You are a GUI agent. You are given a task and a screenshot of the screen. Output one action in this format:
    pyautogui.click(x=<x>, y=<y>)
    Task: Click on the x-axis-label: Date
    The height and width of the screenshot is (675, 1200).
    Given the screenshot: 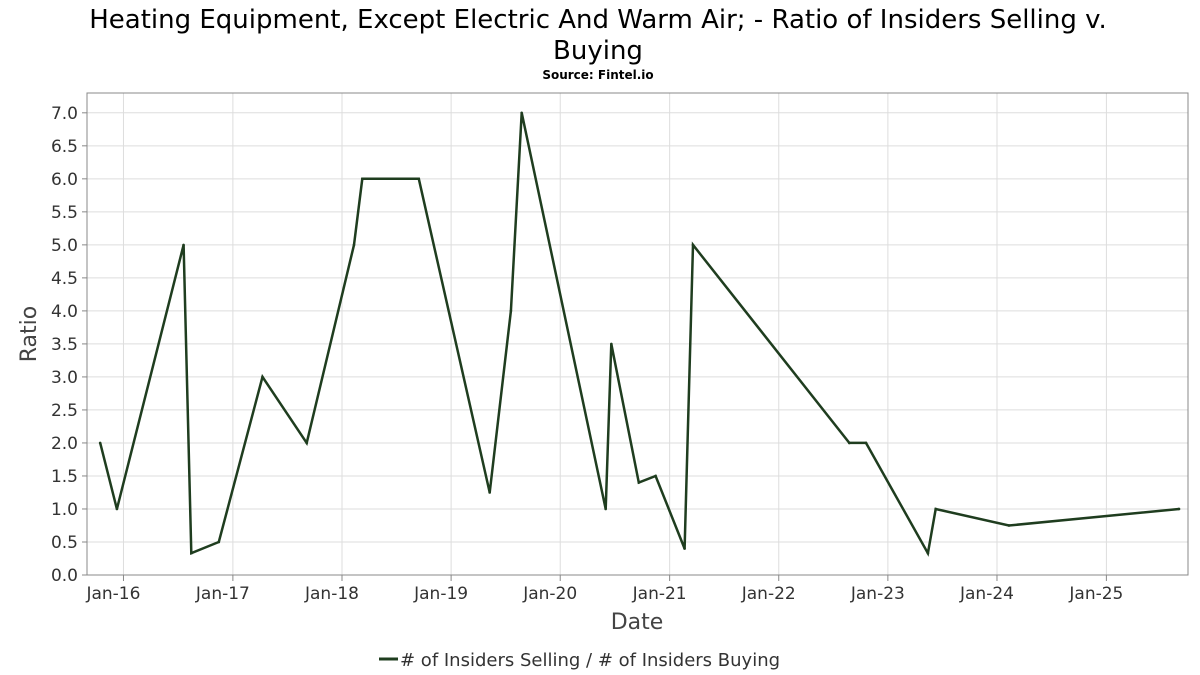 What is the action you would take?
    pyautogui.click(x=637, y=622)
    